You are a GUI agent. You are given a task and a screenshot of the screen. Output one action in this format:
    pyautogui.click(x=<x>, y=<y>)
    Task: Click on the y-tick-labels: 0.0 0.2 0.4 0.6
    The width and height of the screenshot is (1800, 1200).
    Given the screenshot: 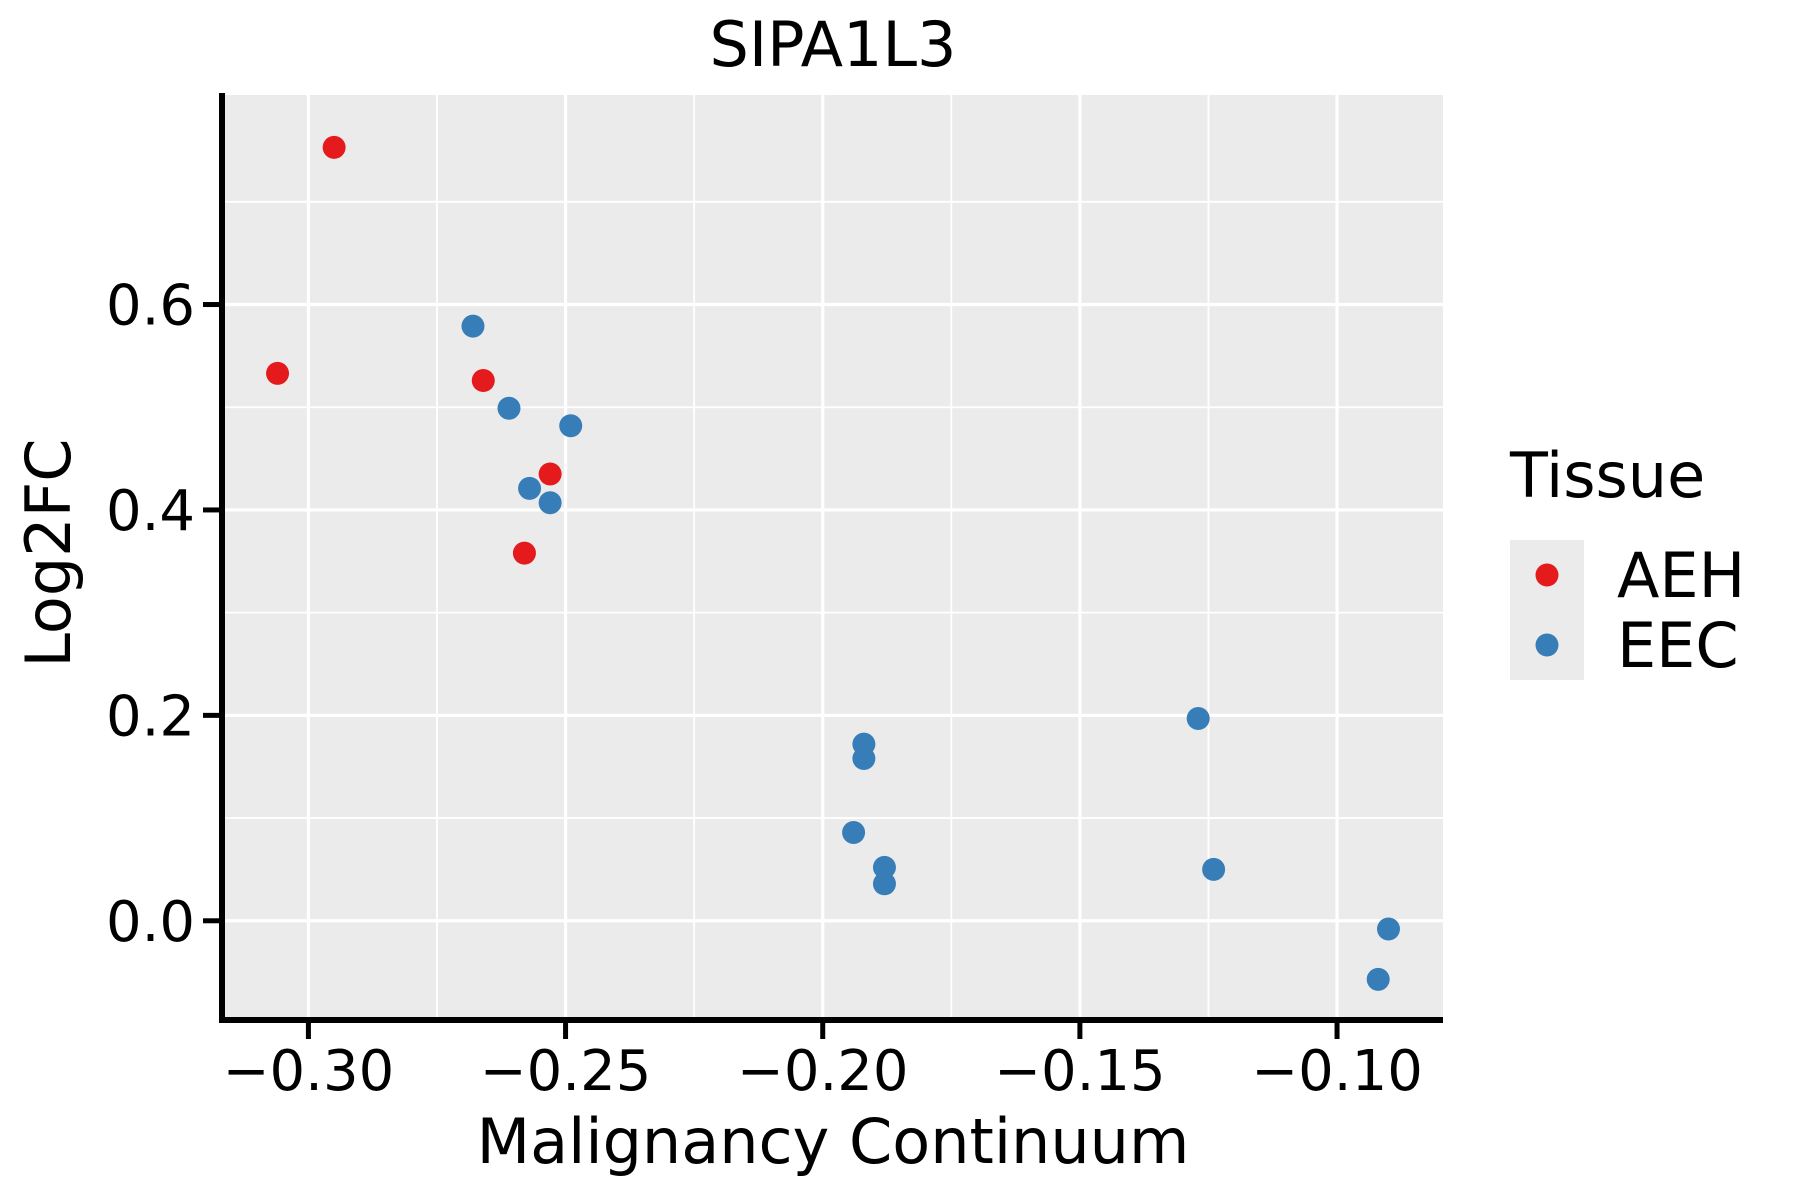 What is the action you would take?
    pyautogui.click(x=150, y=614)
    